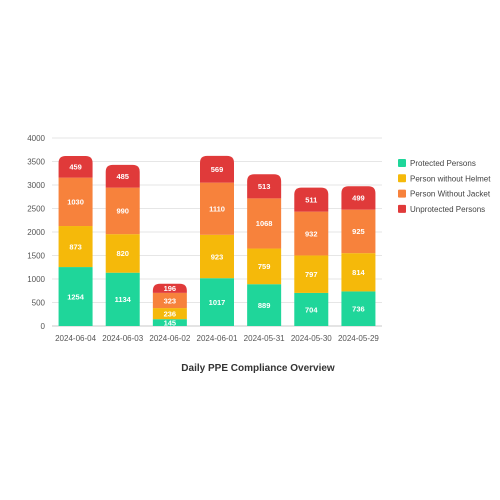 The width and height of the screenshot is (500, 500). I want to click on legend-entry: Person without Helmet, so click(450, 178).